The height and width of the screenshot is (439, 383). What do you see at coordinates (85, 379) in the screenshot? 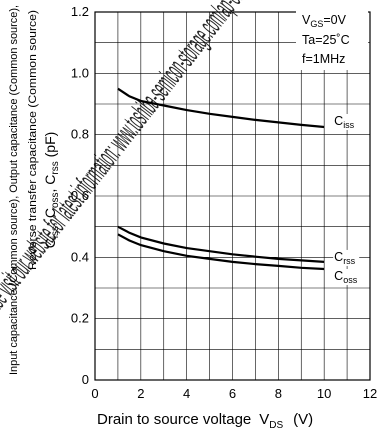
I see `y-tick-label: 0` at bounding box center [85, 379].